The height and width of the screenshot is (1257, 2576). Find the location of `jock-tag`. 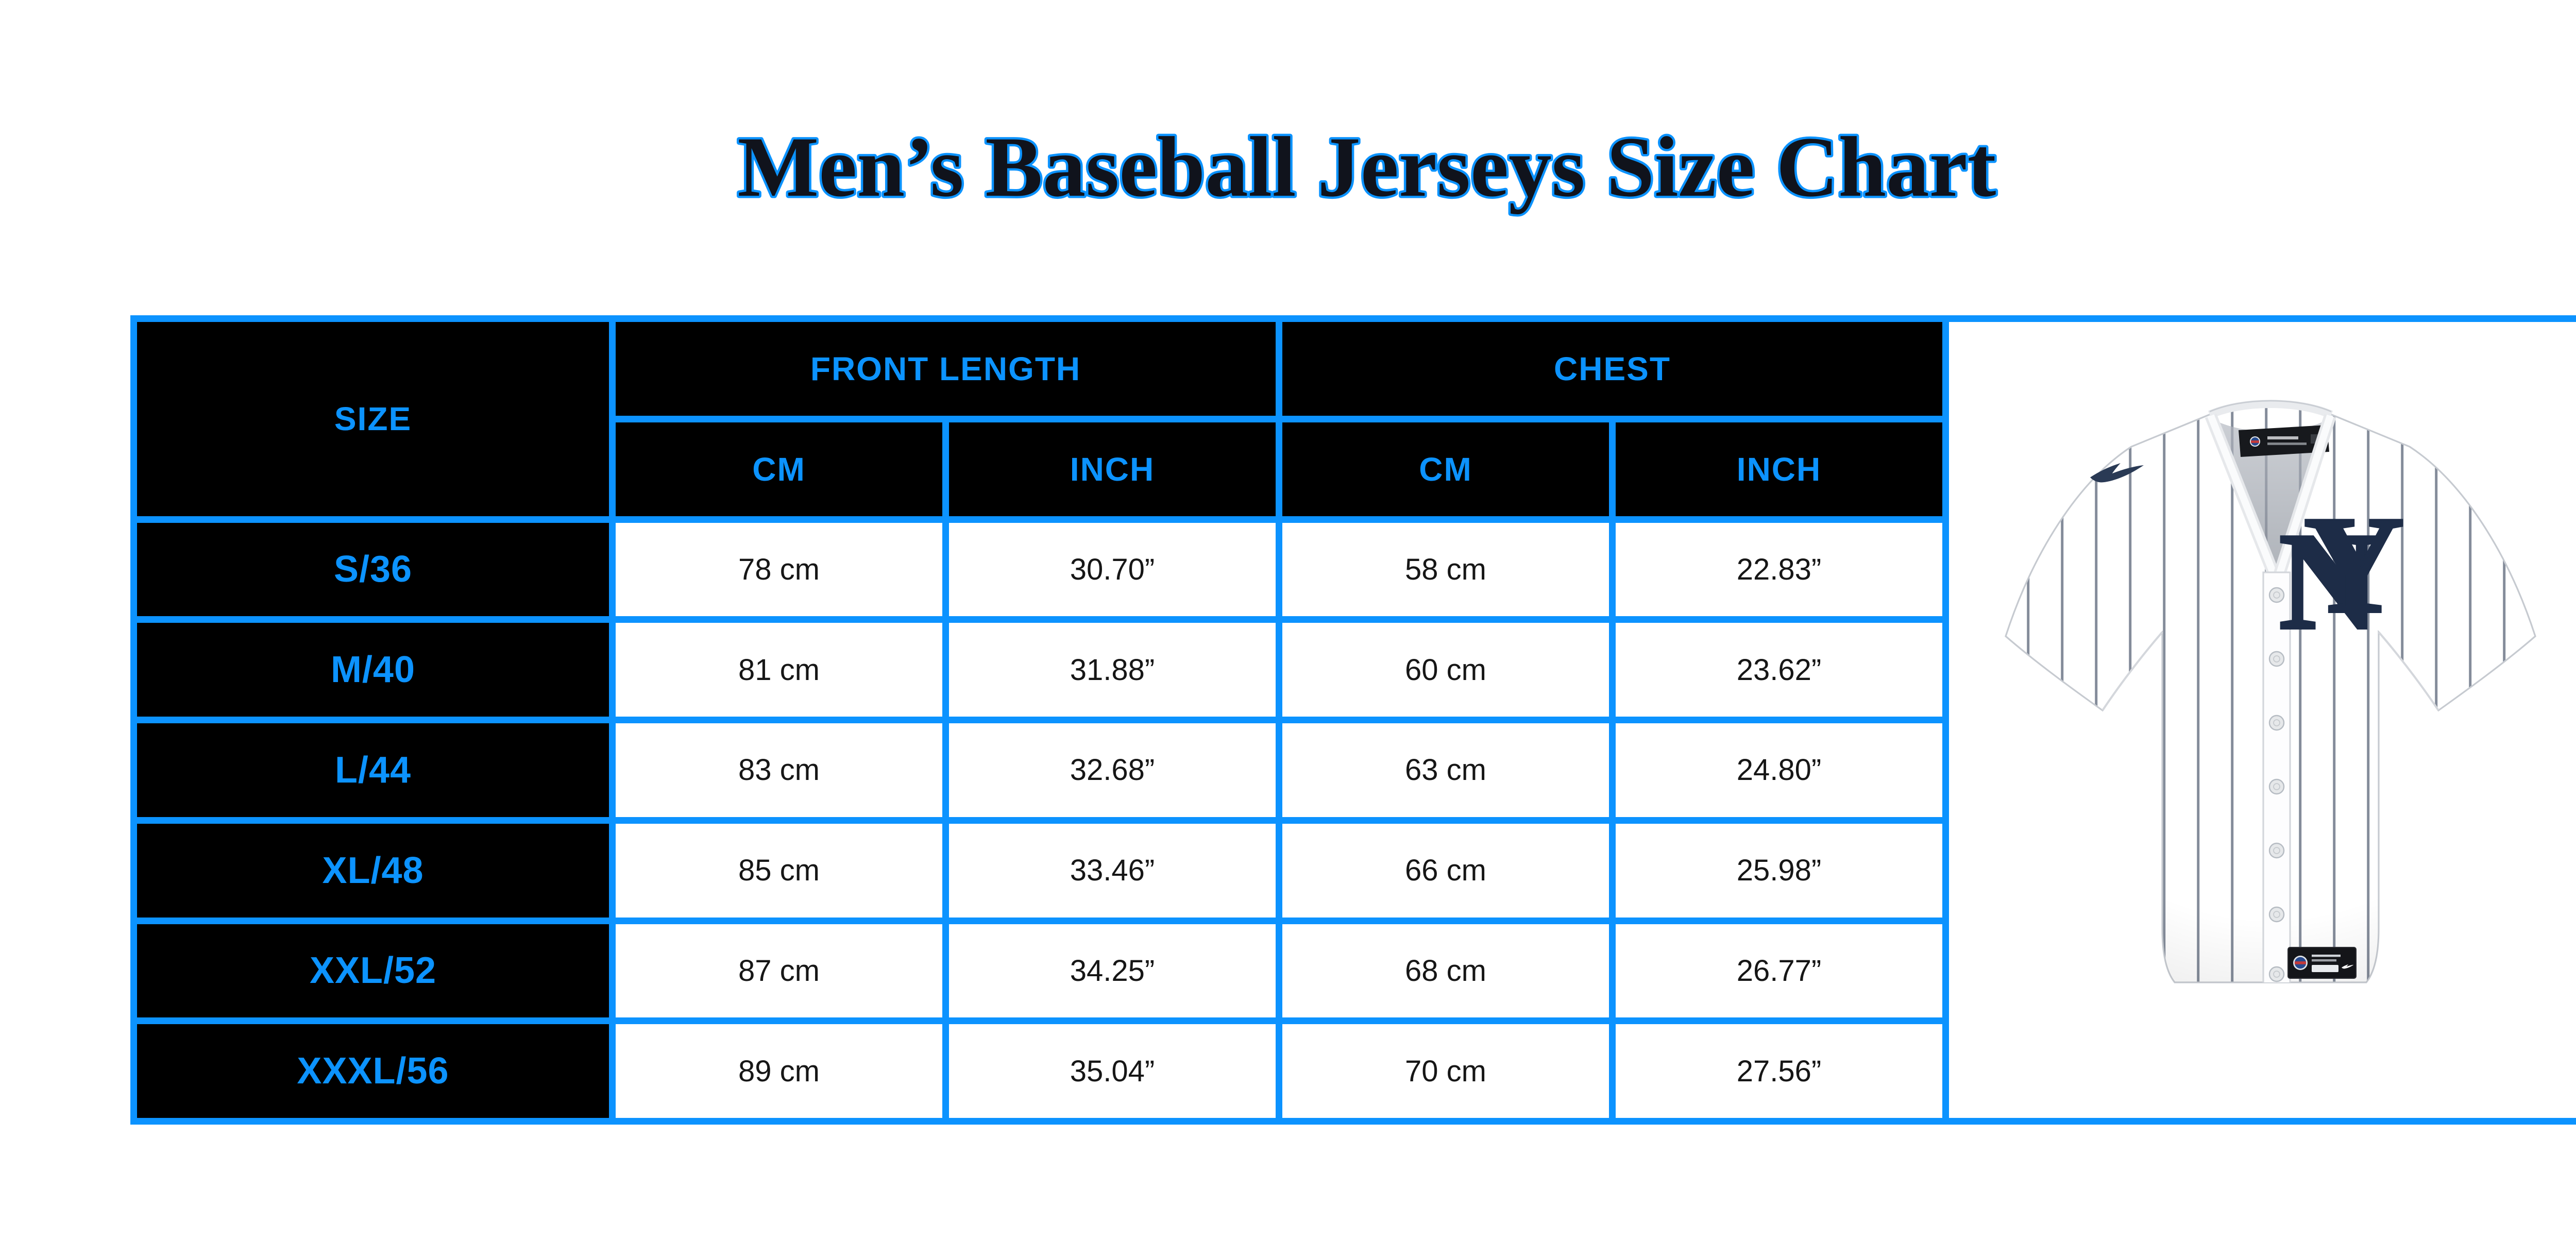

jock-tag is located at coordinates (2322, 963).